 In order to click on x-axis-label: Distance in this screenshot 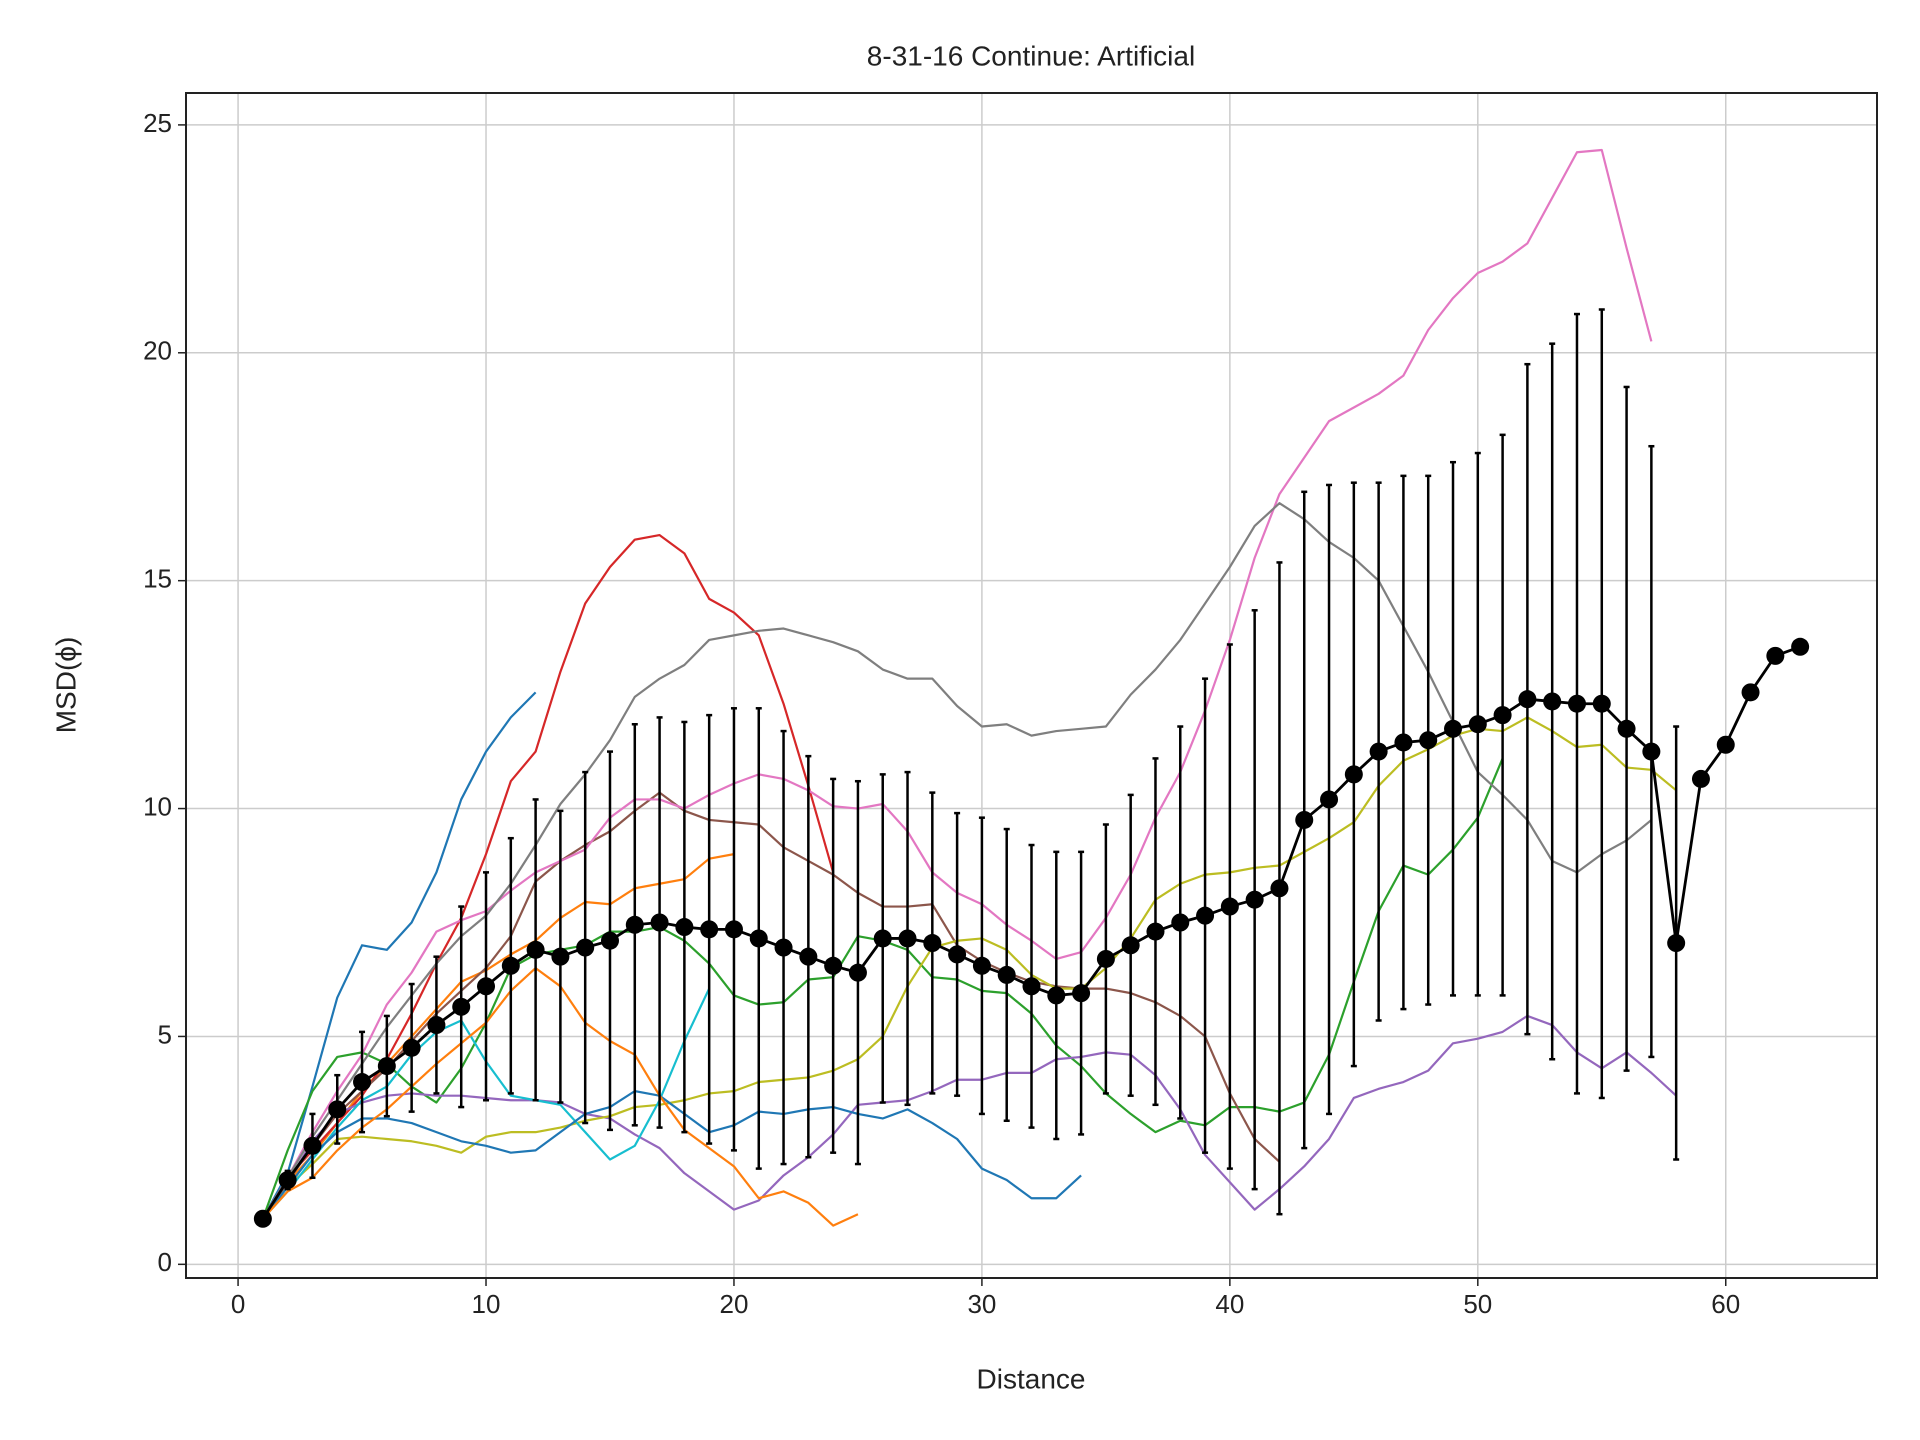, I will do `click(1031, 1378)`.